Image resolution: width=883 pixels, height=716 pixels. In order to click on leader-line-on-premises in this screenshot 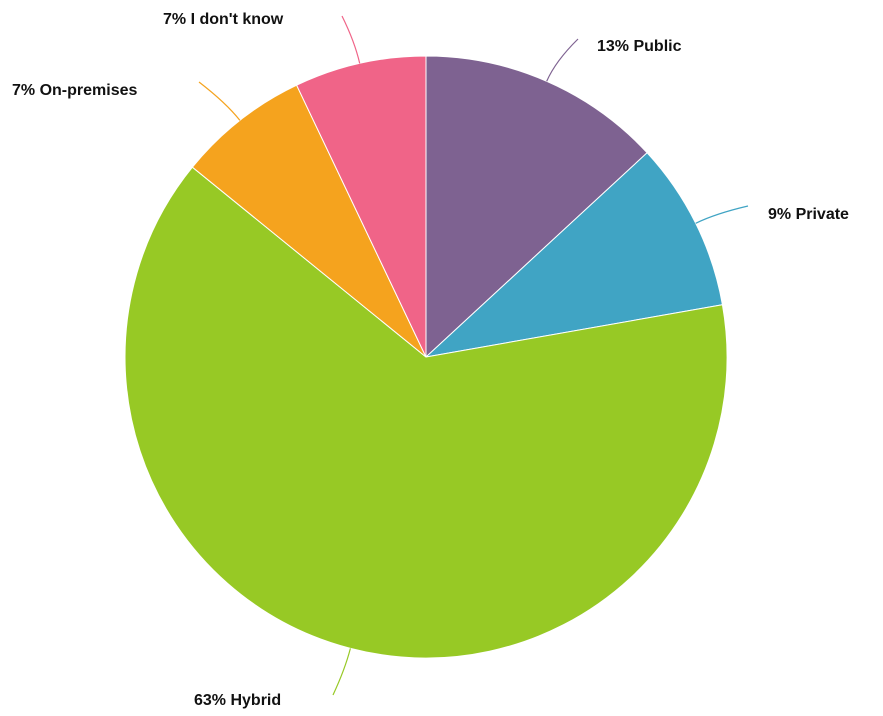, I will do `click(219, 101)`.